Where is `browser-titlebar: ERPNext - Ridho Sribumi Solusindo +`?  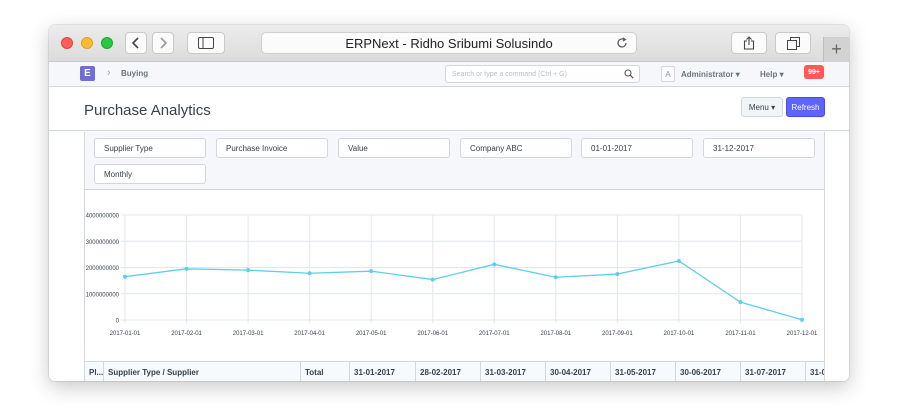
browser-titlebar: ERPNext - Ridho Sribumi Solusindo + is located at coordinates (449, 43).